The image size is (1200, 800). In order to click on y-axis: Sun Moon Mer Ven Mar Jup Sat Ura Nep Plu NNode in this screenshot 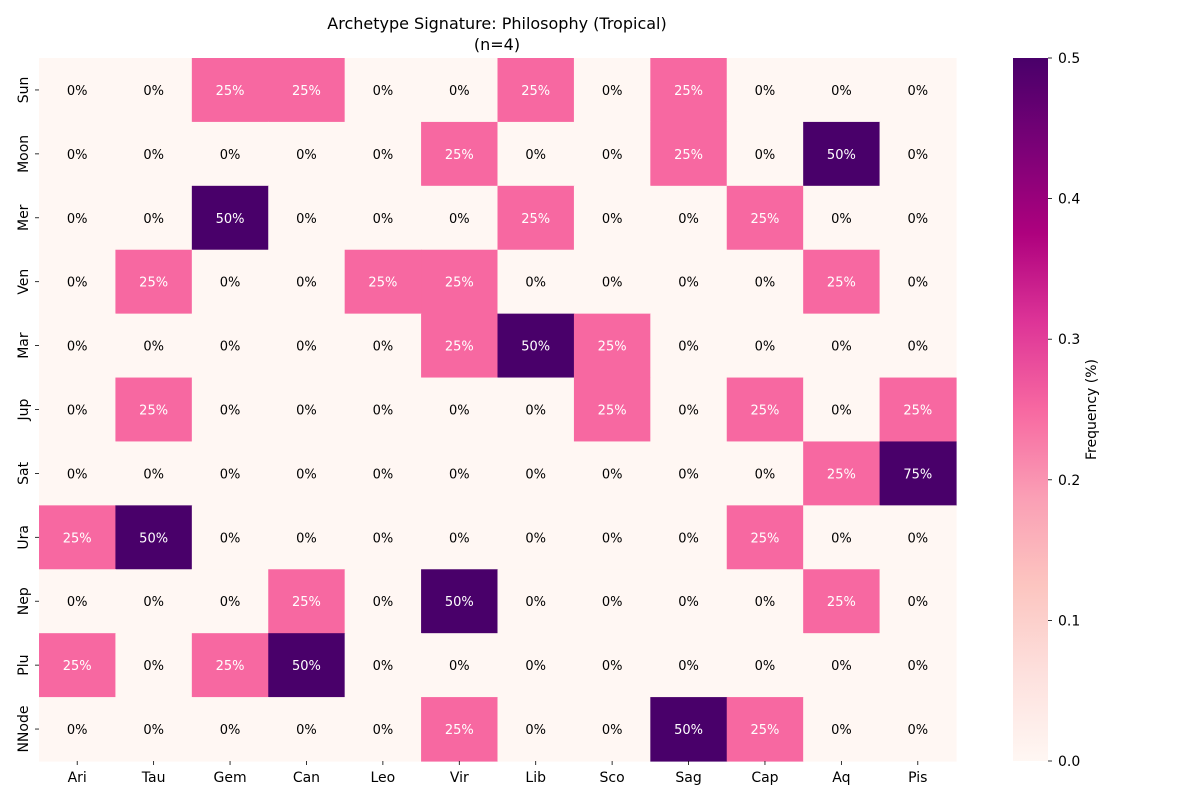, I will do `click(27, 415)`.